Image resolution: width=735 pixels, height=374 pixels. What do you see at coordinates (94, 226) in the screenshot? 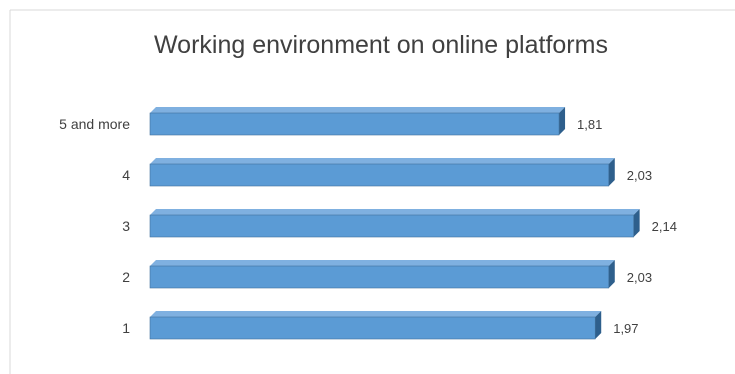
I see `category-axis: 5 and more 4 3 2 1` at bounding box center [94, 226].